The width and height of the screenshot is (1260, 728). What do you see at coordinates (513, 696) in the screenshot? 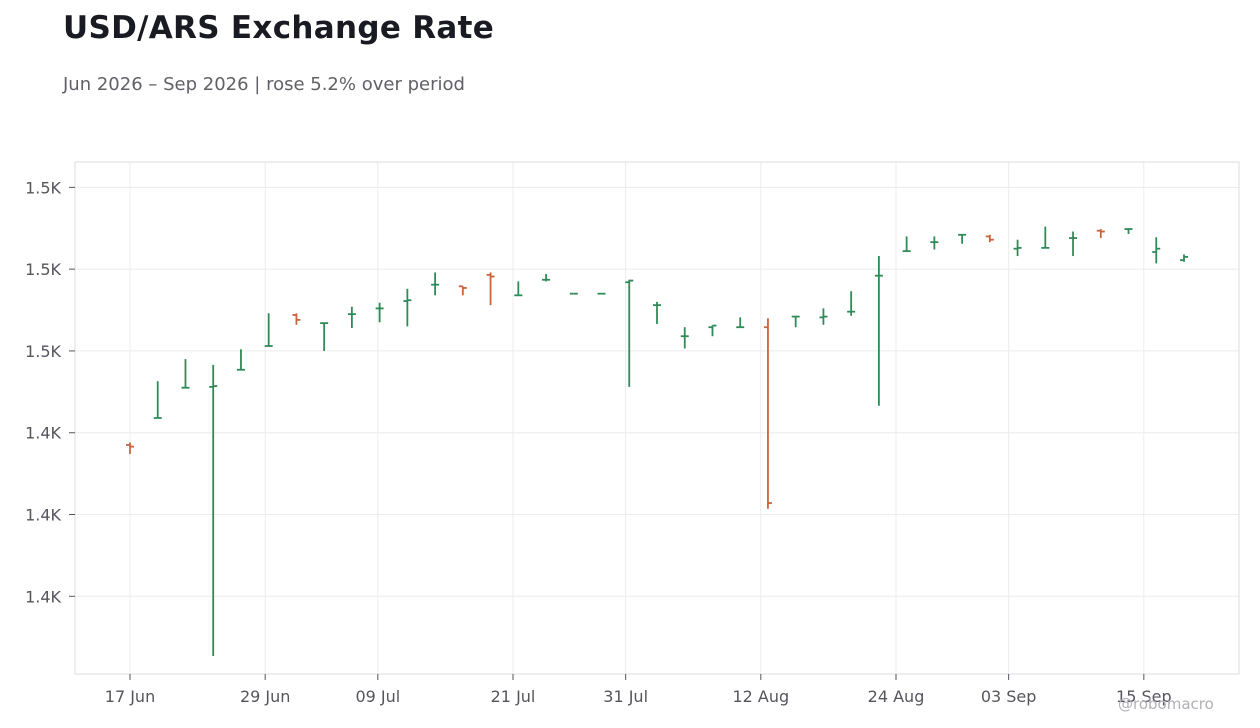
I see `x-tick-label: 21 Jul` at bounding box center [513, 696].